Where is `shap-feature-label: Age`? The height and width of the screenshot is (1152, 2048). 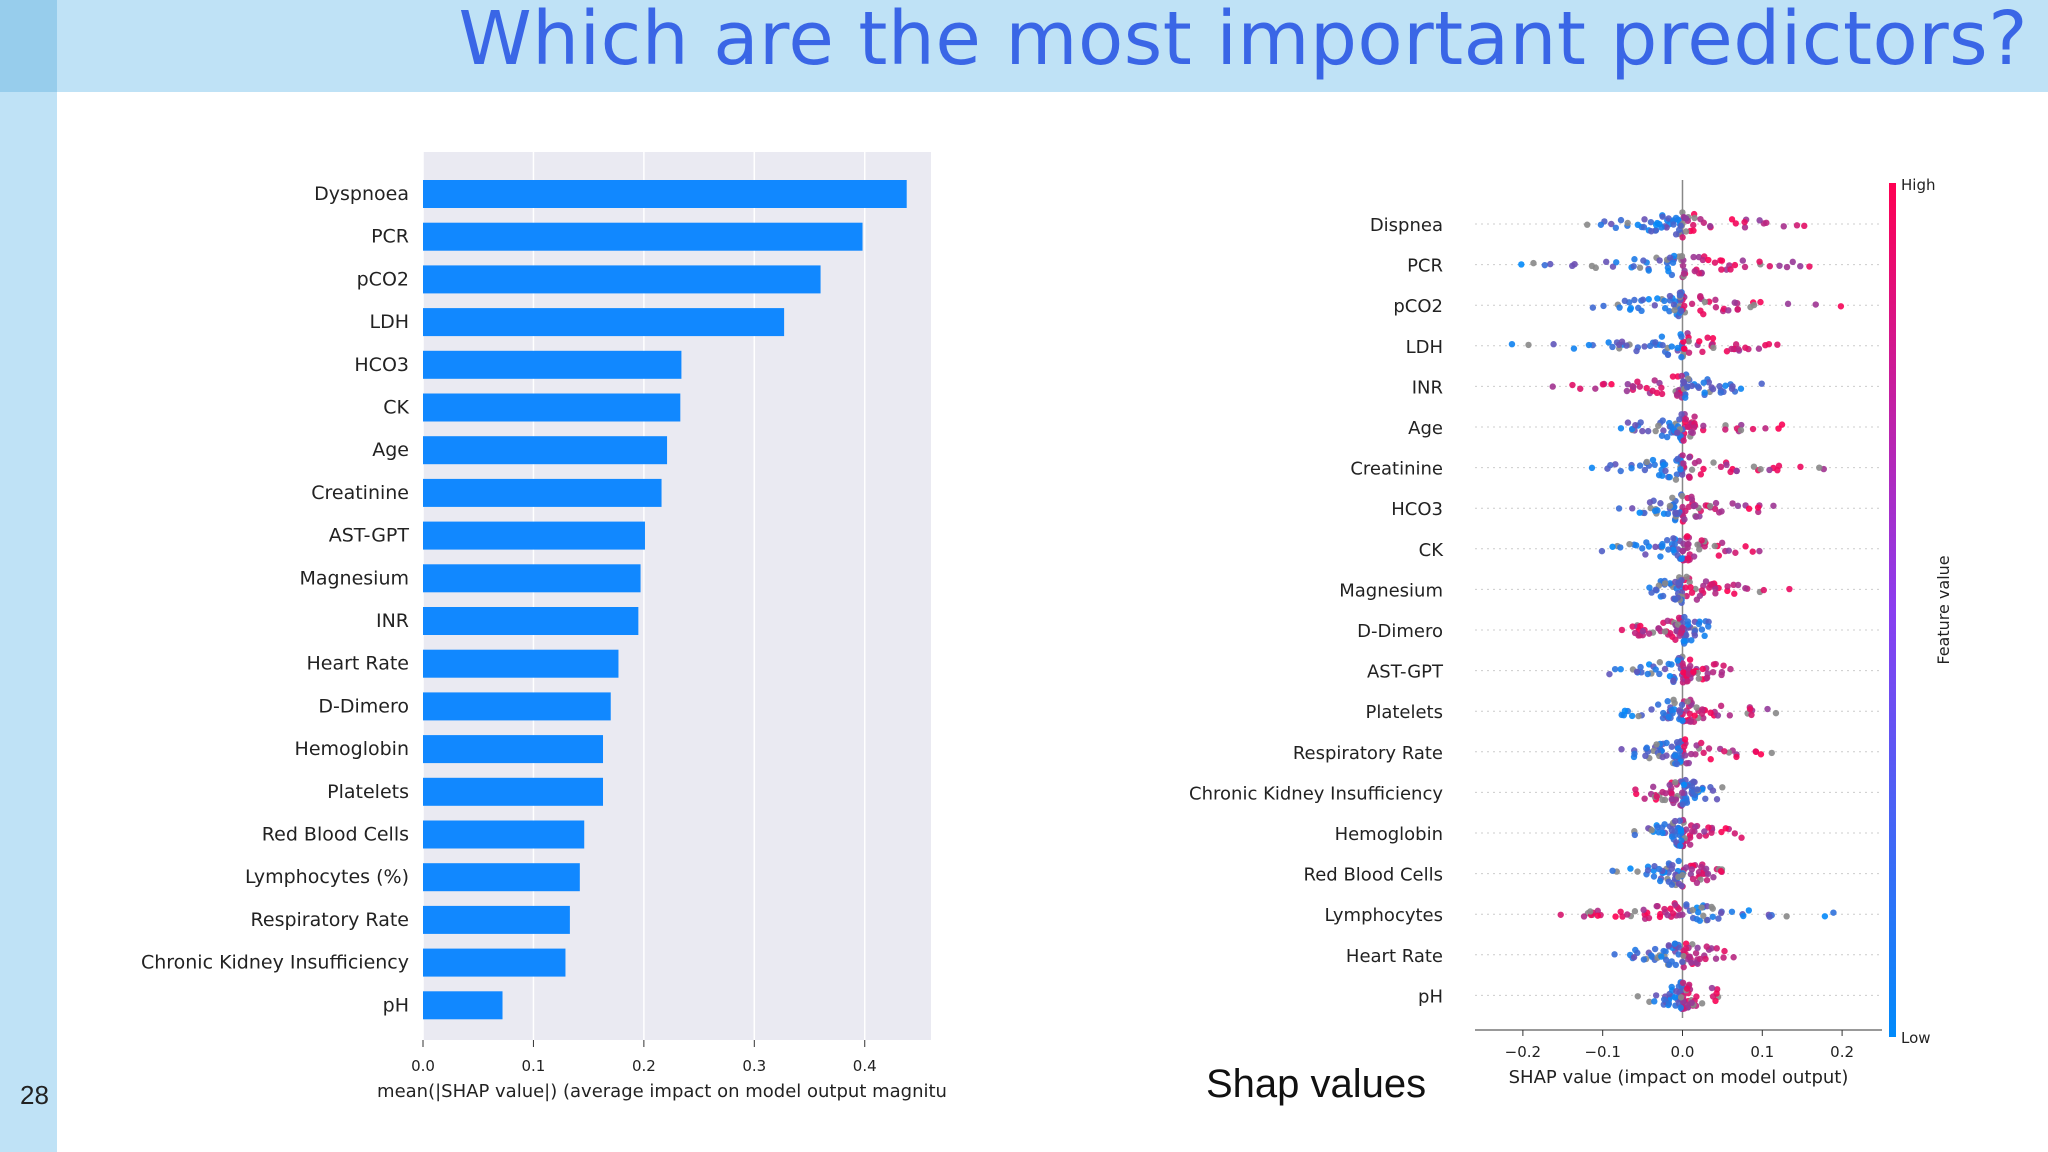 shap-feature-label: Age is located at coordinates (1425, 428).